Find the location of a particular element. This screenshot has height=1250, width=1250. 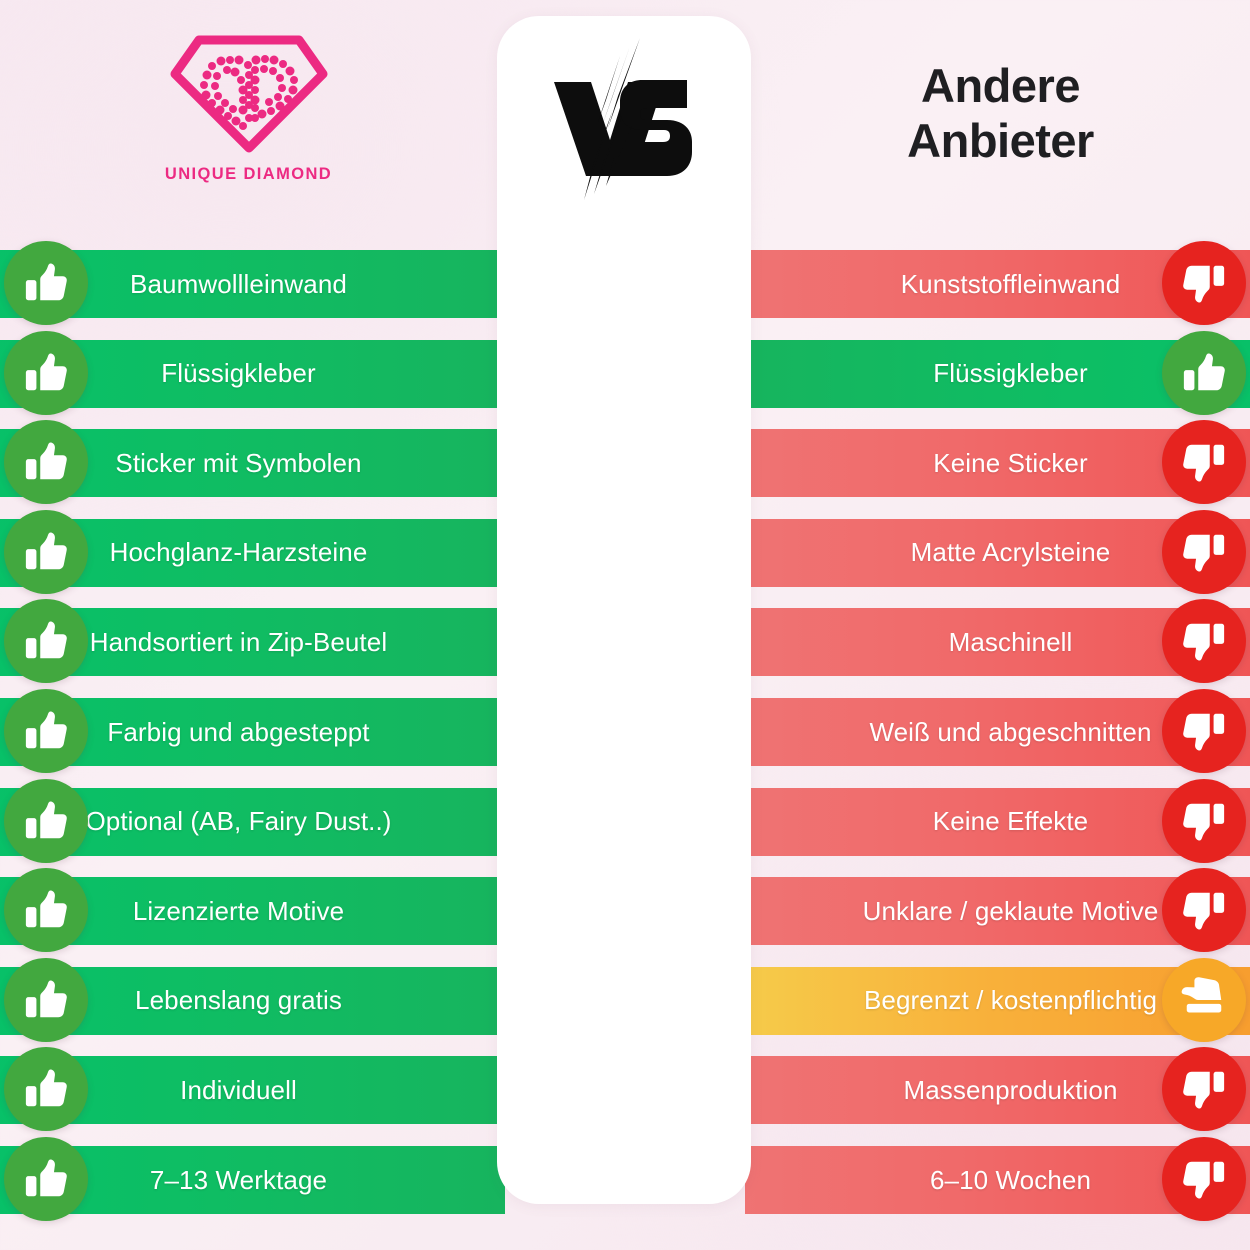

brand-header: UNIQUE DIAMOND is located at coordinates (248, 107).